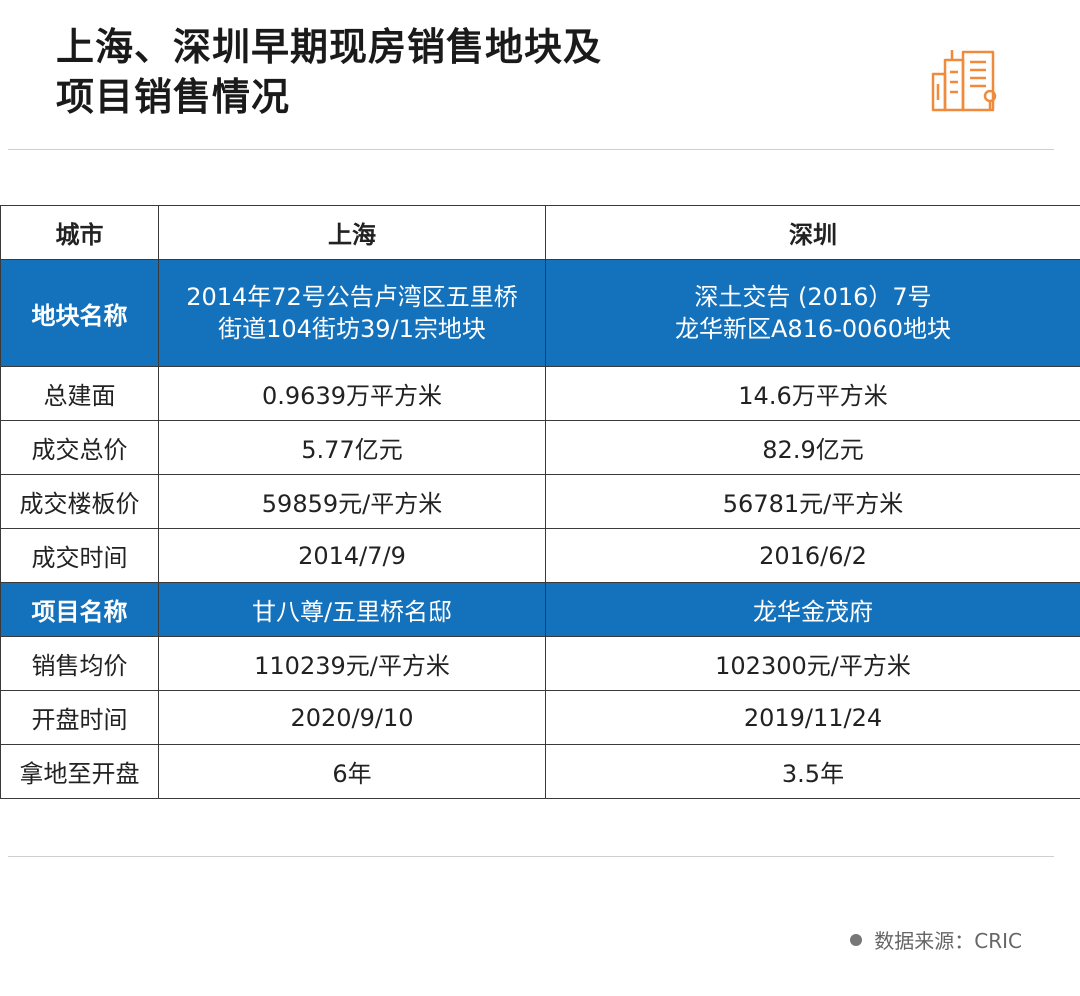 This screenshot has width=1080, height=996. What do you see at coordinates (812, 555) in the screenshot?
I see `cell-shenzhen: 2016/6/2` at bounding box center [812, 555].